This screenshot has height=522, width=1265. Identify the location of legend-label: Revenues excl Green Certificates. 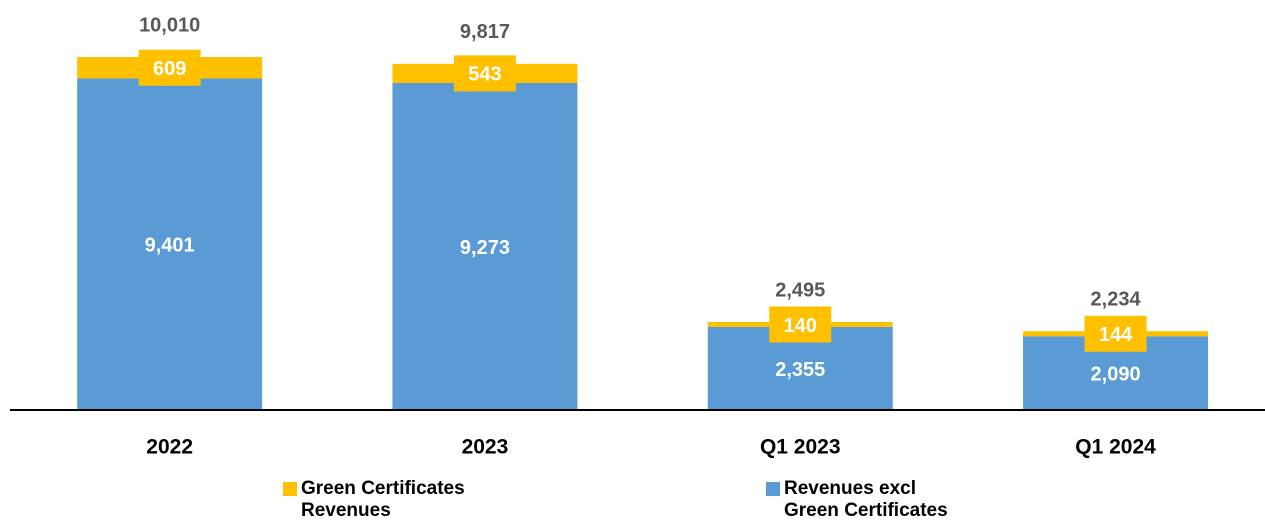
(866, 499).